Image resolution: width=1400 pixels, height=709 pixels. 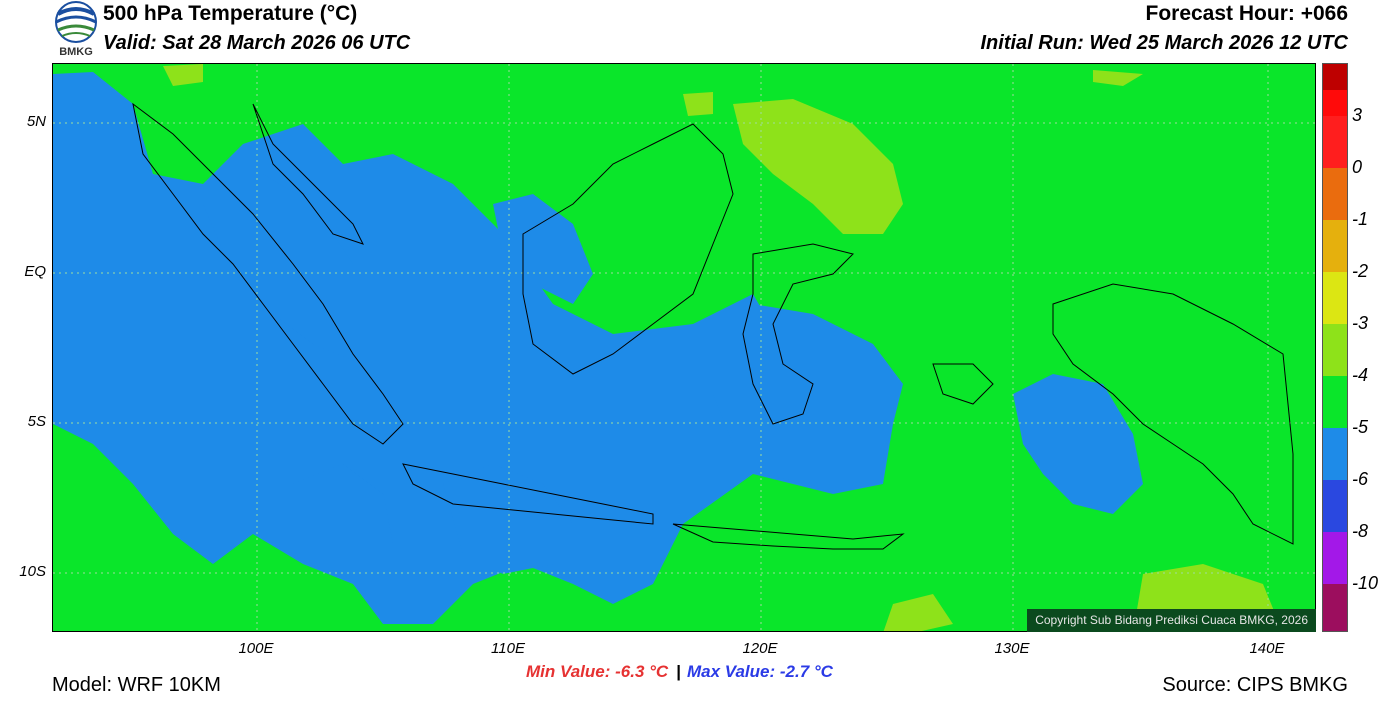 I want to click on colorbar-tick: -1, so click(x=1360, y=219).